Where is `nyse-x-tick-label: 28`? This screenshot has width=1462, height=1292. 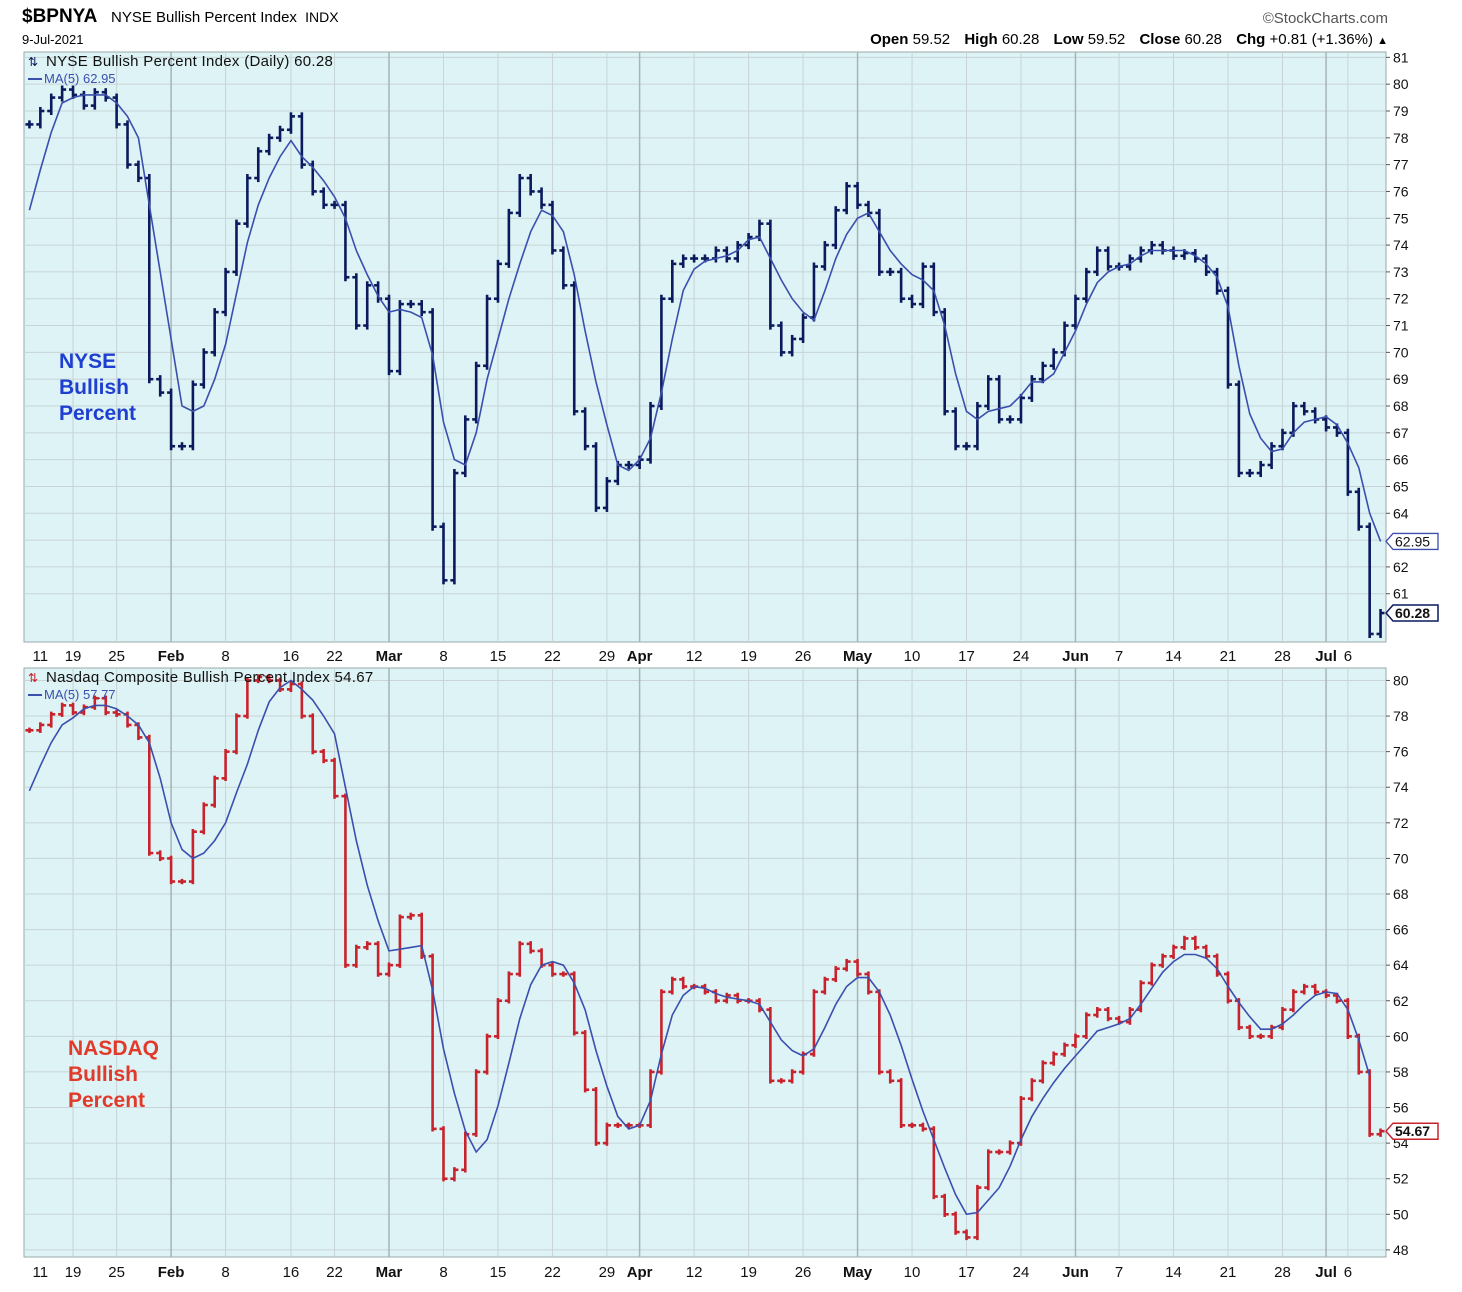
nyse-x-tick-label: 28 is located at coordinates (1282, 656).